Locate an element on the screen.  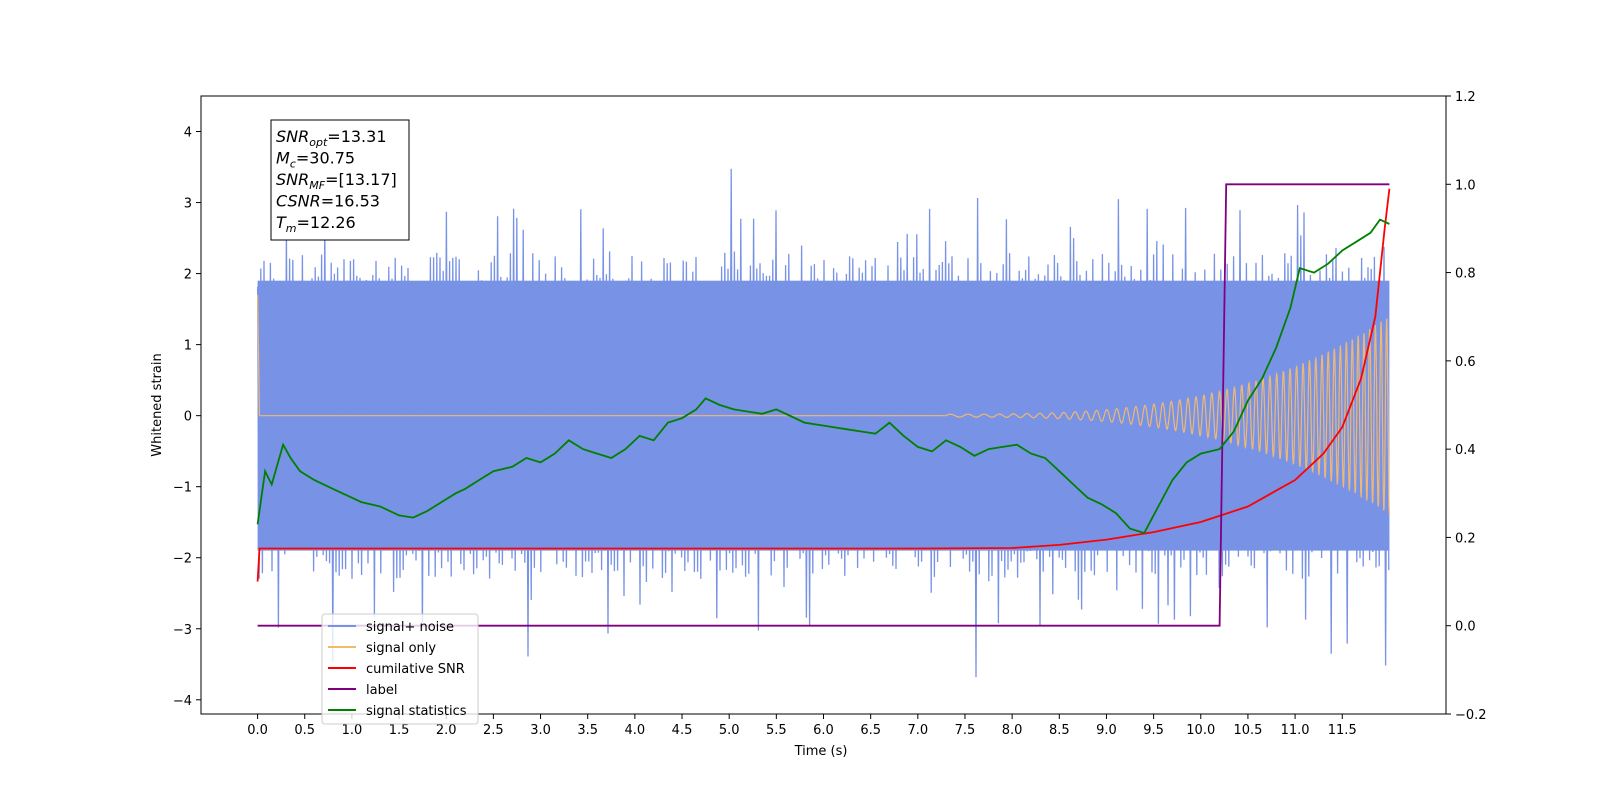
legend-item-label: label is located at coordinates (381, 690).